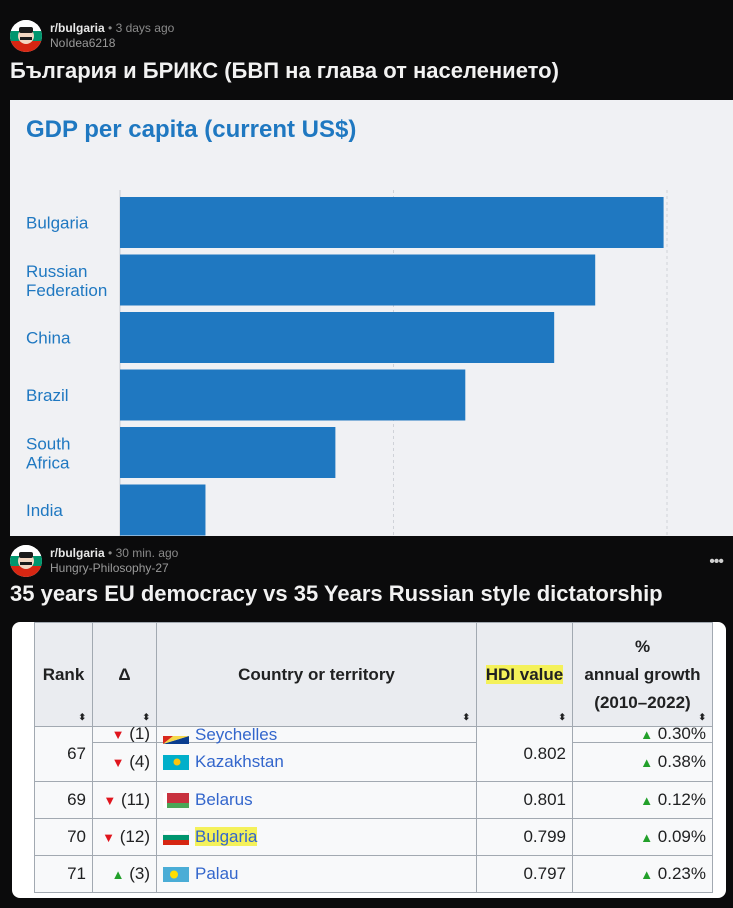 The height and width of the screenshot is (908, 733). I want to click on category-label: Bulgaria, so click(57, 223).